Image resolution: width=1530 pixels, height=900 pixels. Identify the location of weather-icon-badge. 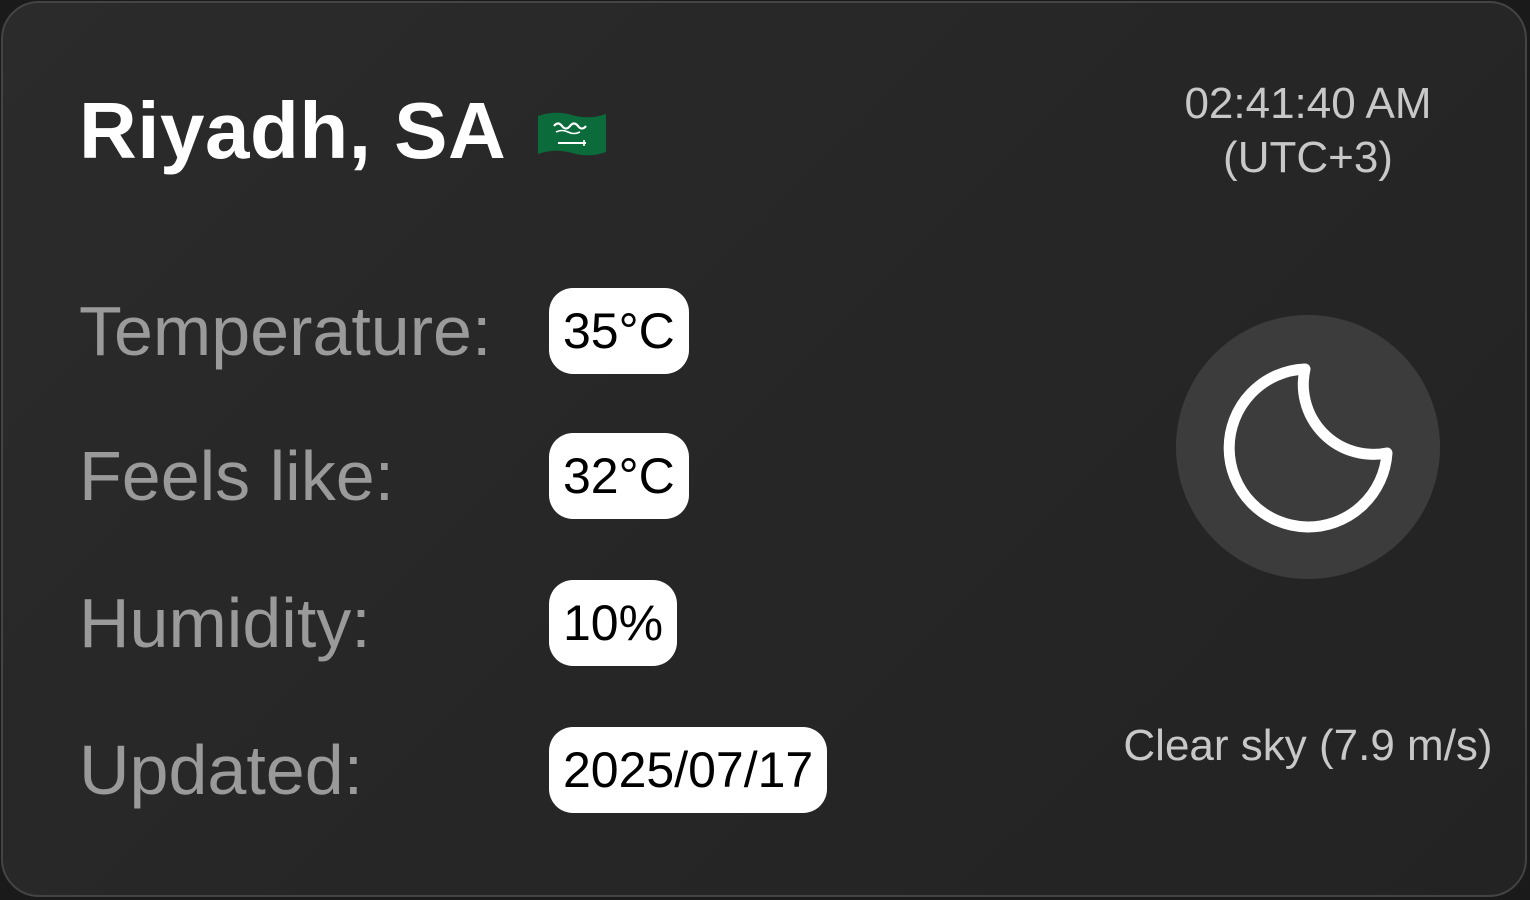
(1308, 447).